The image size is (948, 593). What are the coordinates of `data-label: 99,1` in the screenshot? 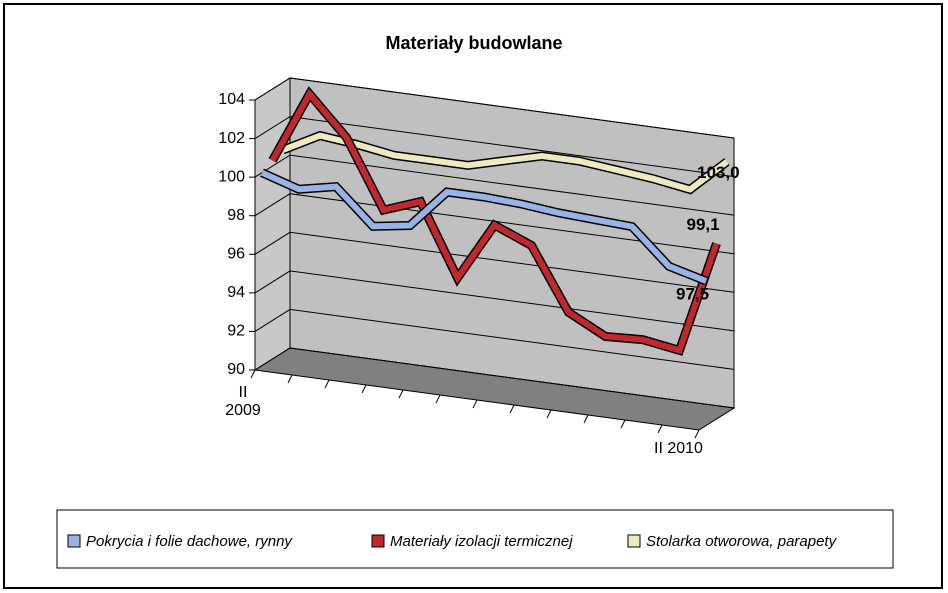 It's located at (703, 224).